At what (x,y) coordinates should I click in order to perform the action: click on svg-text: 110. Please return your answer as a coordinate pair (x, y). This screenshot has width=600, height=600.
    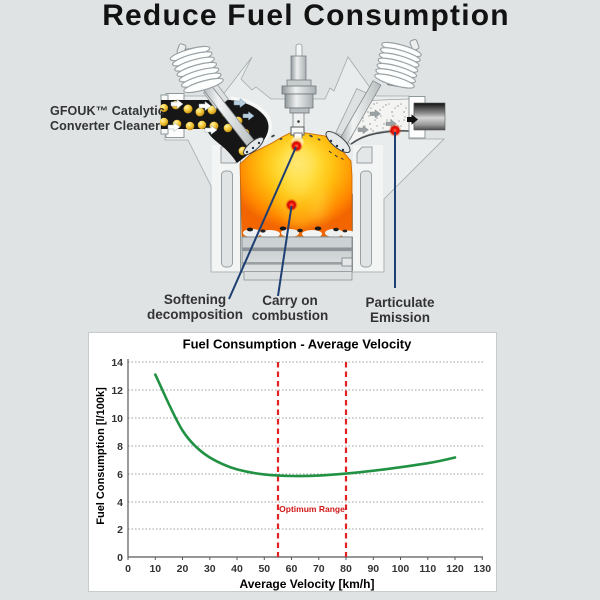
    Looking at the image, I should click on (427, 569).